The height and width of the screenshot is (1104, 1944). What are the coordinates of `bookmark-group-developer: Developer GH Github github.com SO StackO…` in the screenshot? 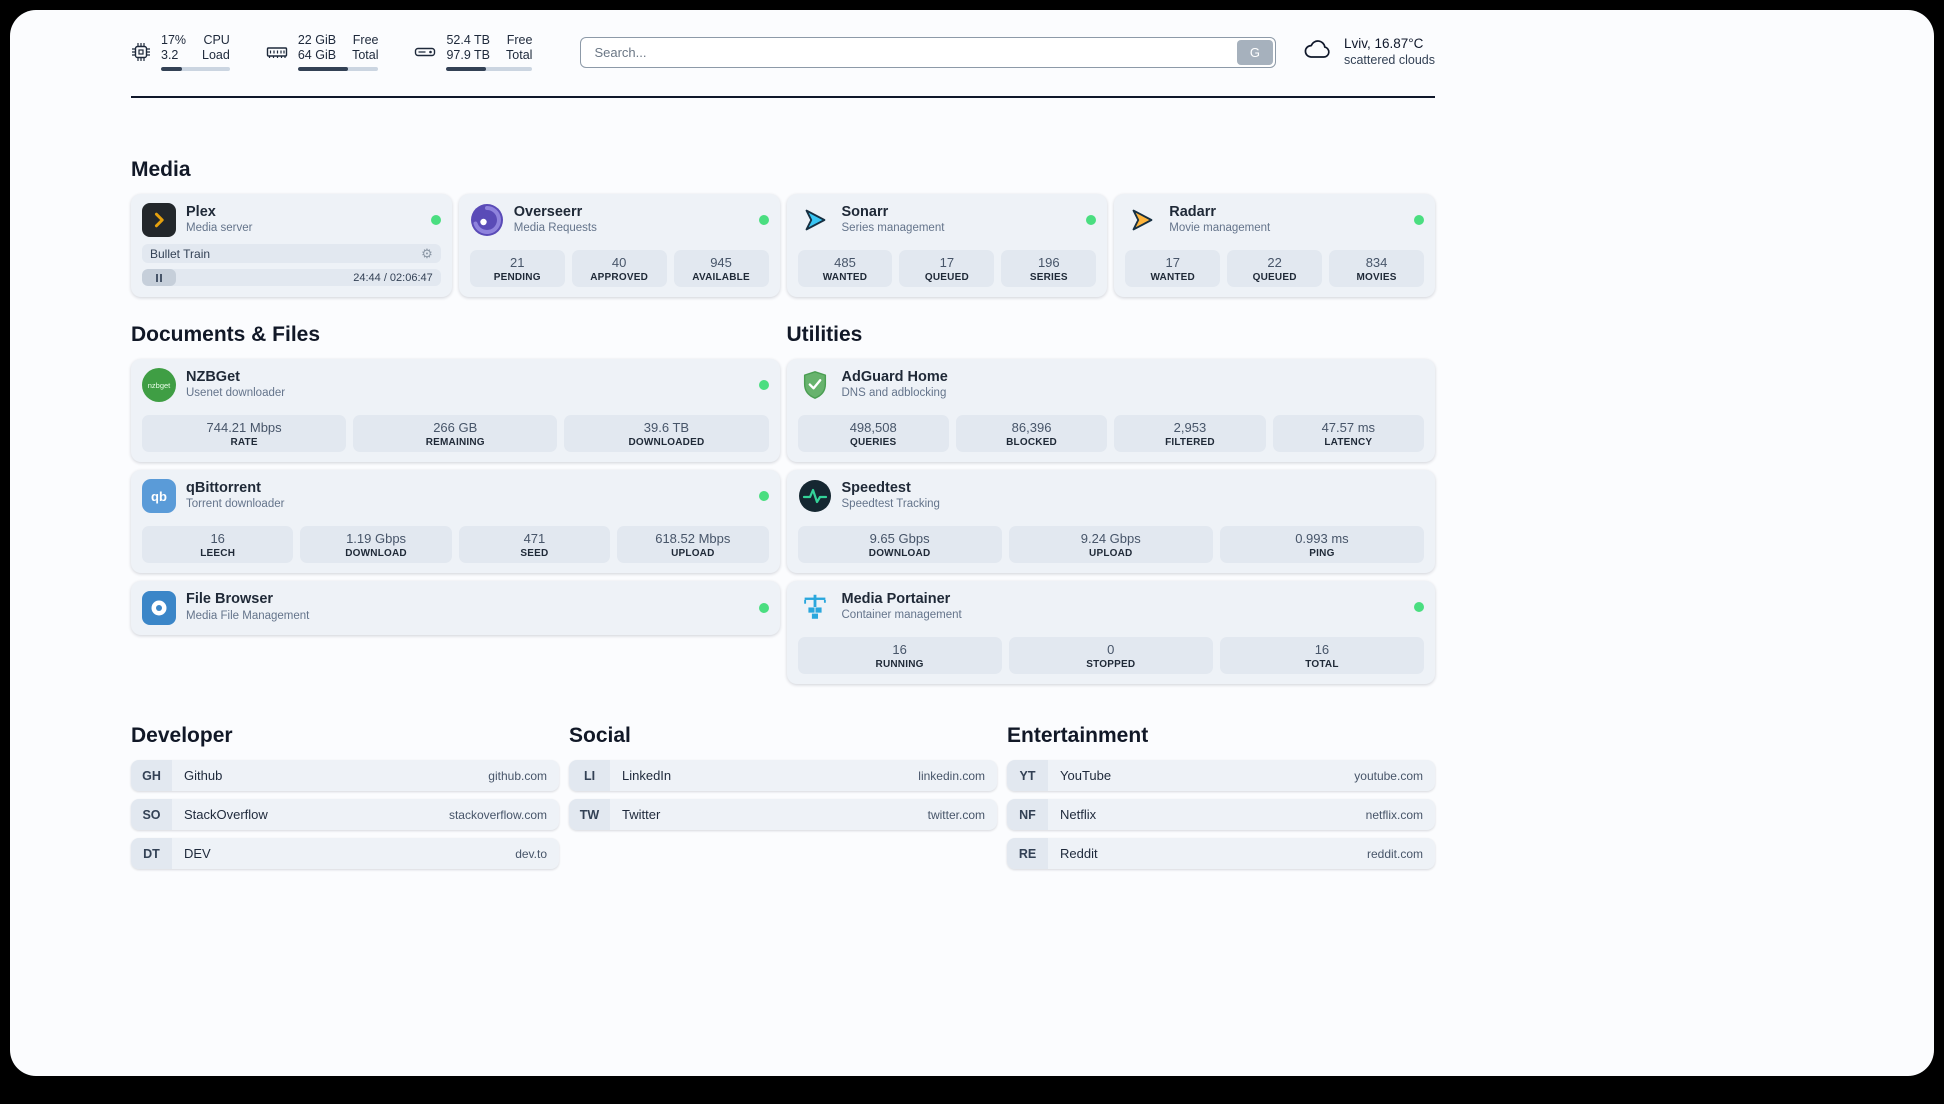 It's located at (345, 796).